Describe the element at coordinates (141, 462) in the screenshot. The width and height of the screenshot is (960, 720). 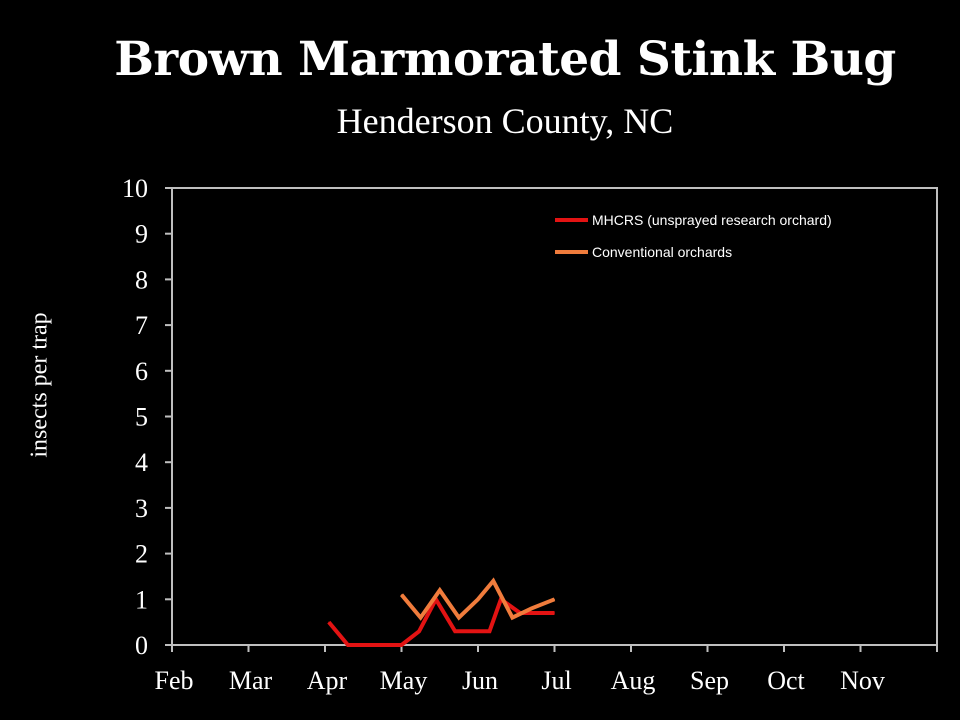
I see `y-tick-label: 4` at that location.